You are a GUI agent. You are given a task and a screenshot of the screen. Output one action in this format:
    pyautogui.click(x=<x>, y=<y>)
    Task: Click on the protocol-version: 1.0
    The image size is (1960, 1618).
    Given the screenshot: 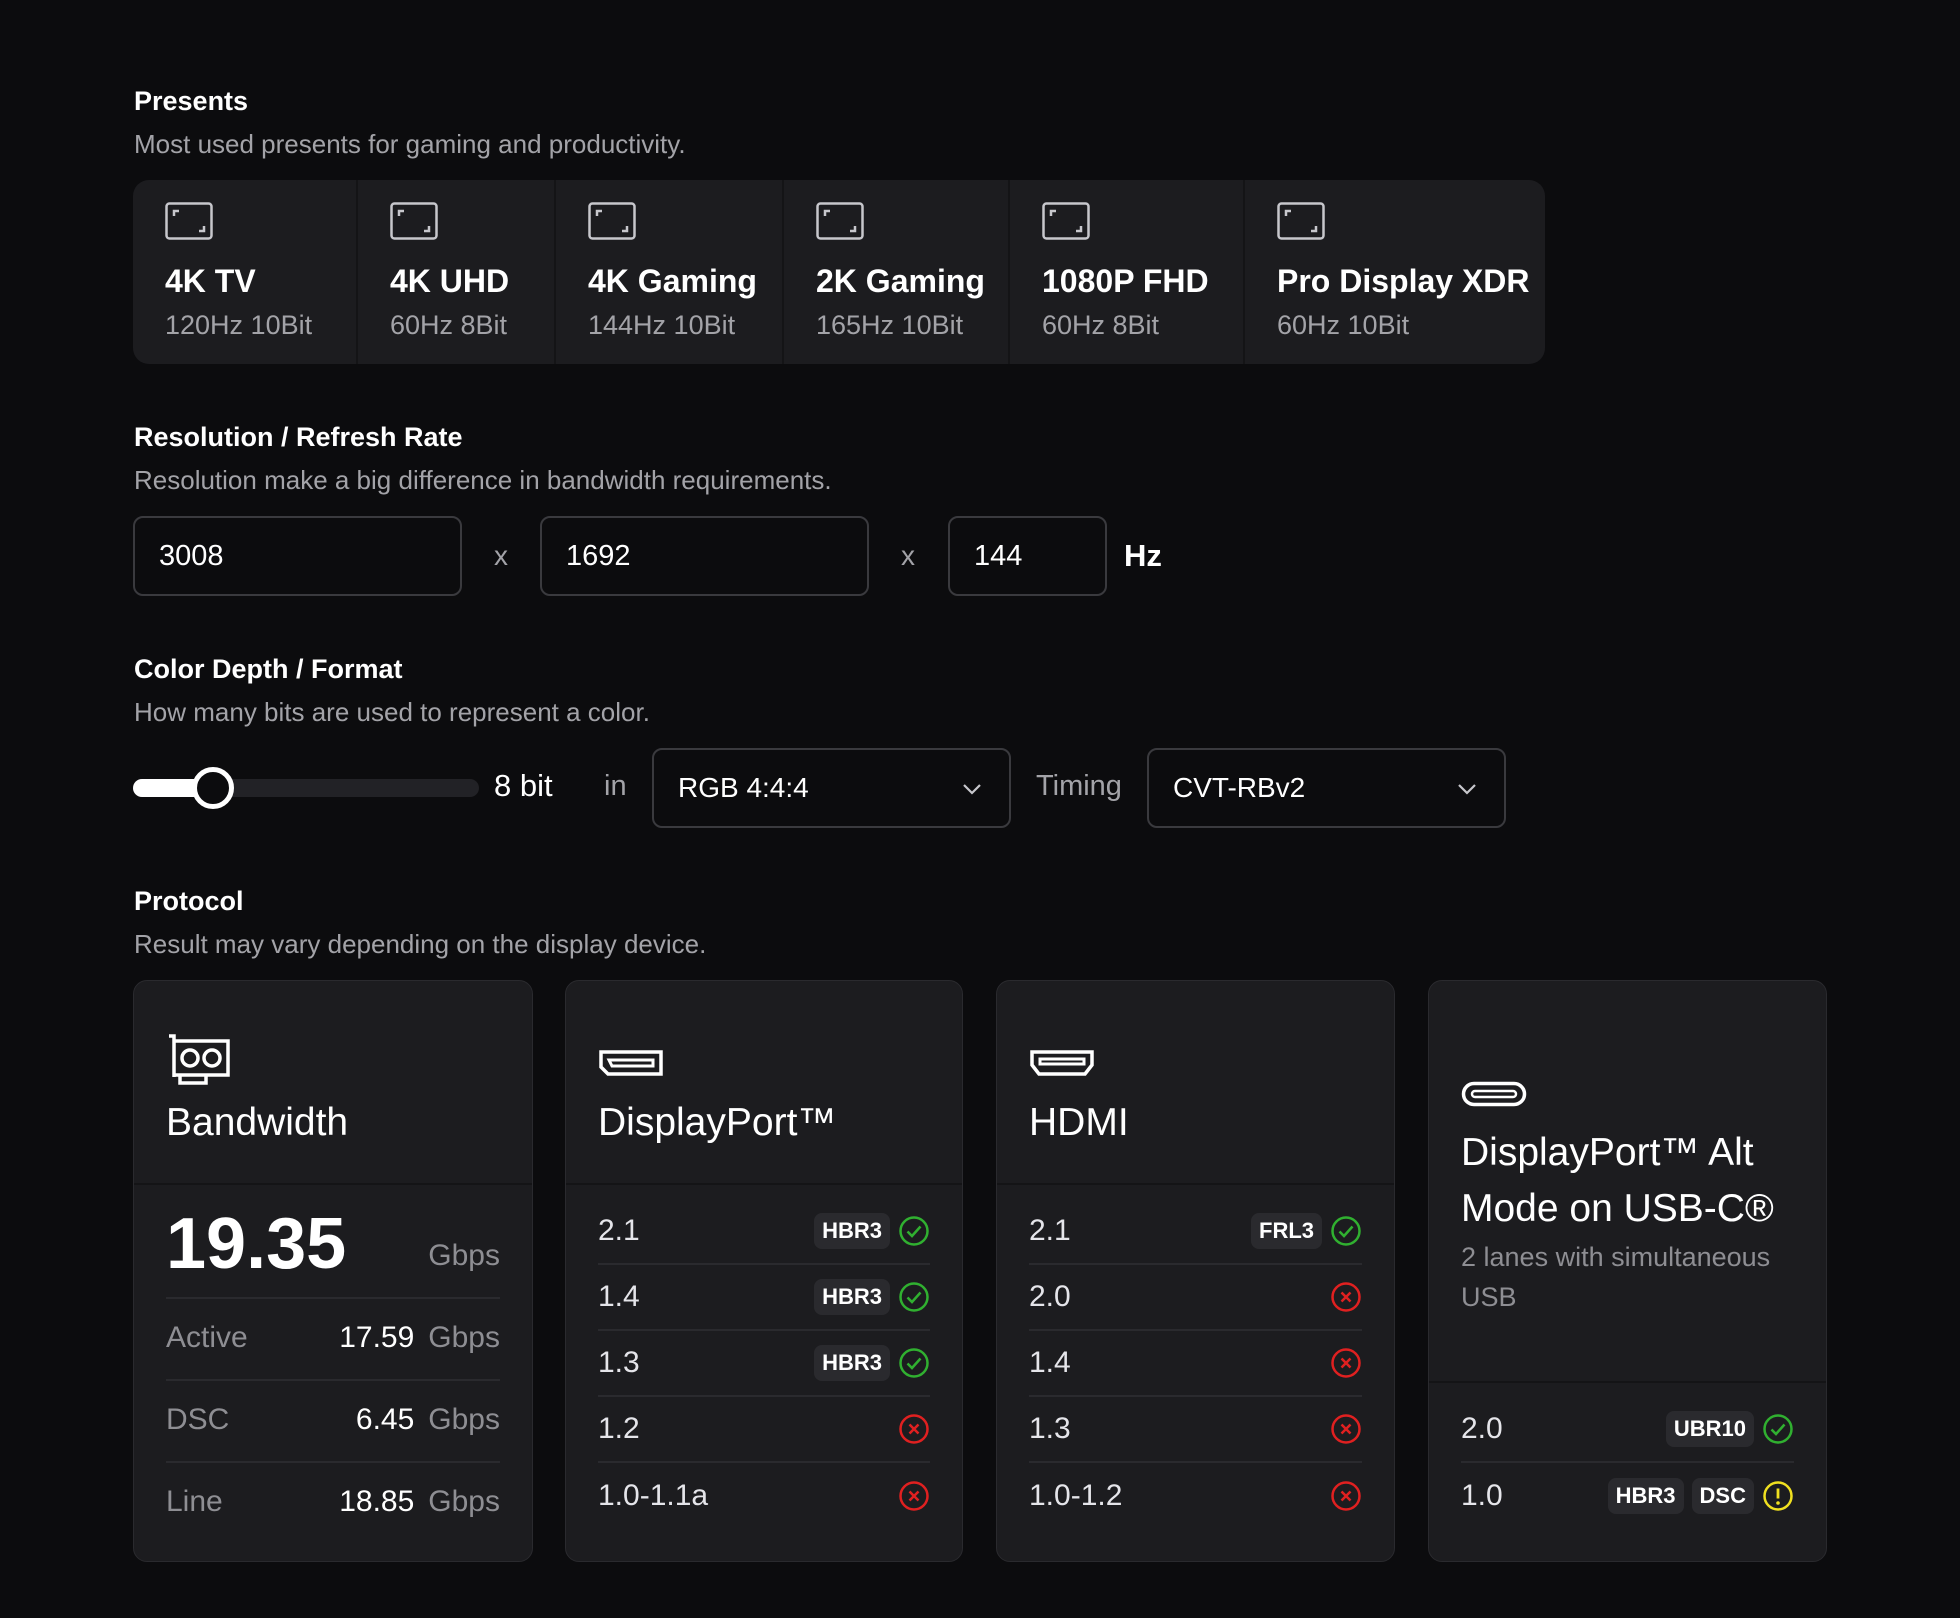 What is the action you would take?
    pyautogui.click(x=1482, y=1495)
    